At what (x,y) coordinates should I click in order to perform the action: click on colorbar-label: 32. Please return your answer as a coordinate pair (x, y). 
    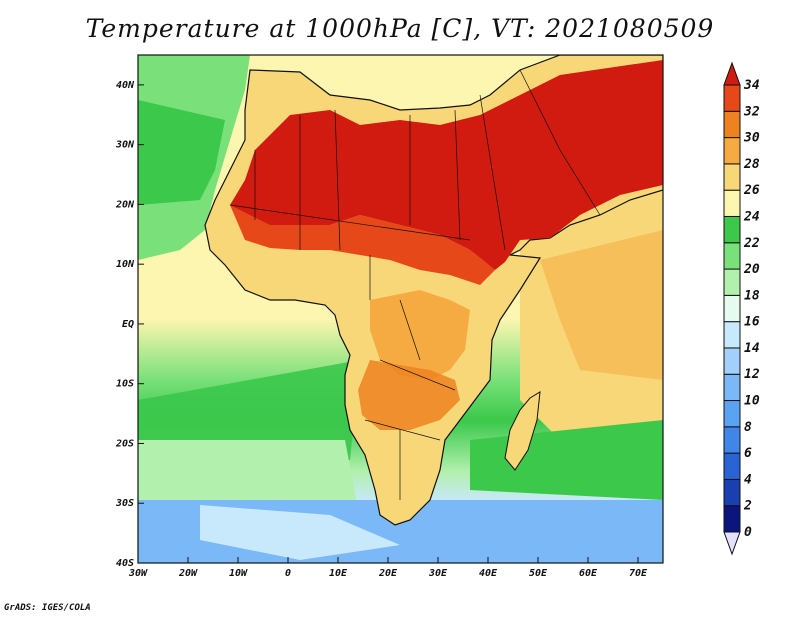
    Looking at the image, I should click on (751, 111).